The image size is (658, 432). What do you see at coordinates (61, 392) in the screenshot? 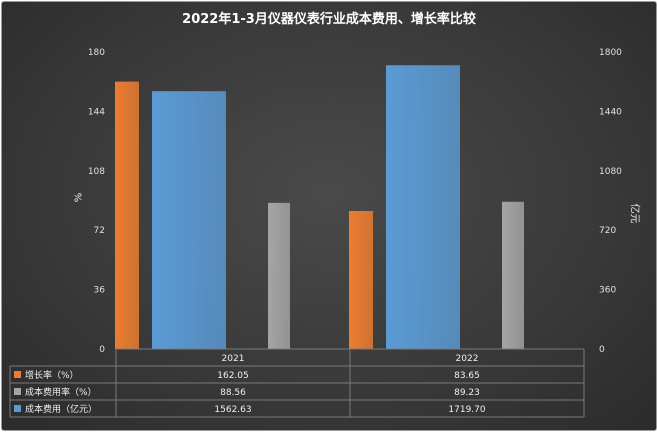
I see `legend-label-2: 成本费用率（%）` at bounding box center [61, 392].